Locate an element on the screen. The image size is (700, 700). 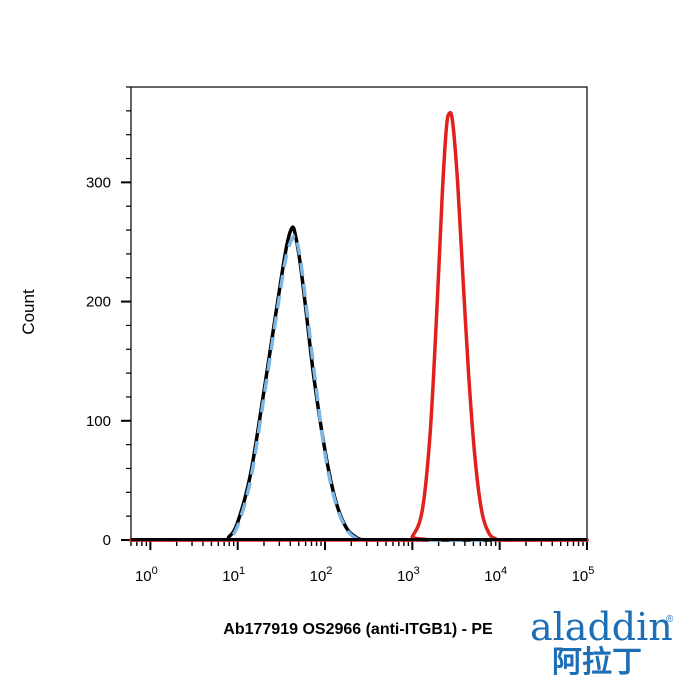
x-tick-exponent: 3 is located at coordinates (417, 571).